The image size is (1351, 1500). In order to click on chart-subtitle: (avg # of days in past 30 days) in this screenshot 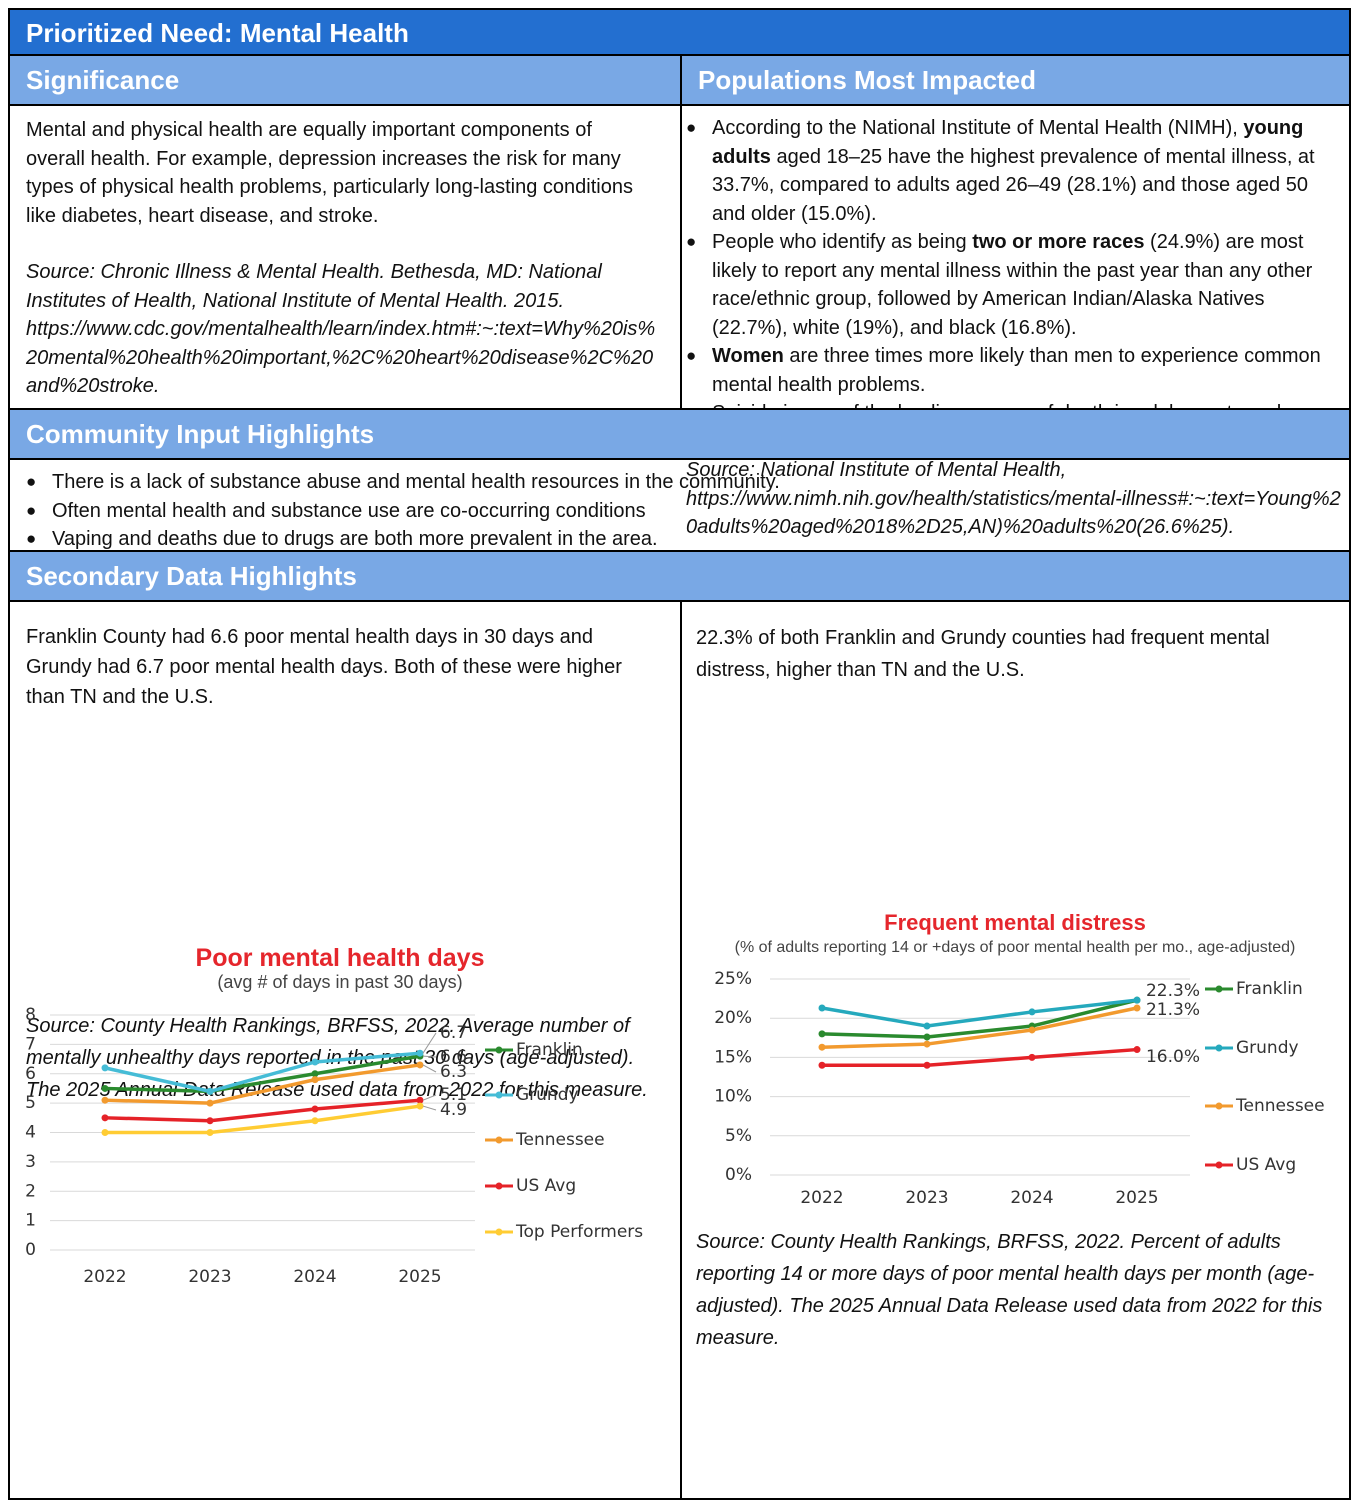, I will do `click(340, 982)`.